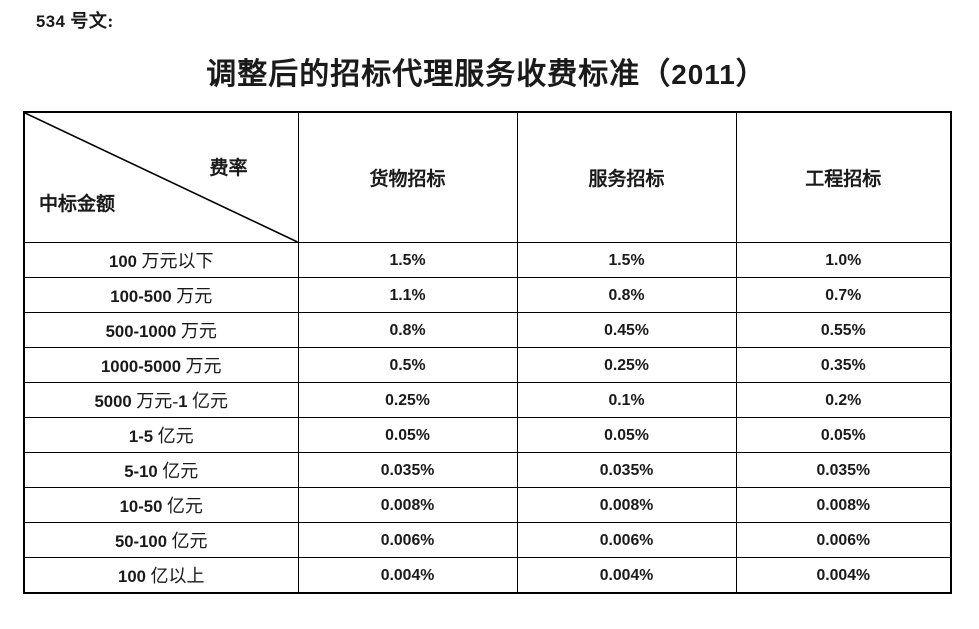  I want to click on table-row: 100-500 万元 1.1% 0.8% 0.7%, so click(487, 295).